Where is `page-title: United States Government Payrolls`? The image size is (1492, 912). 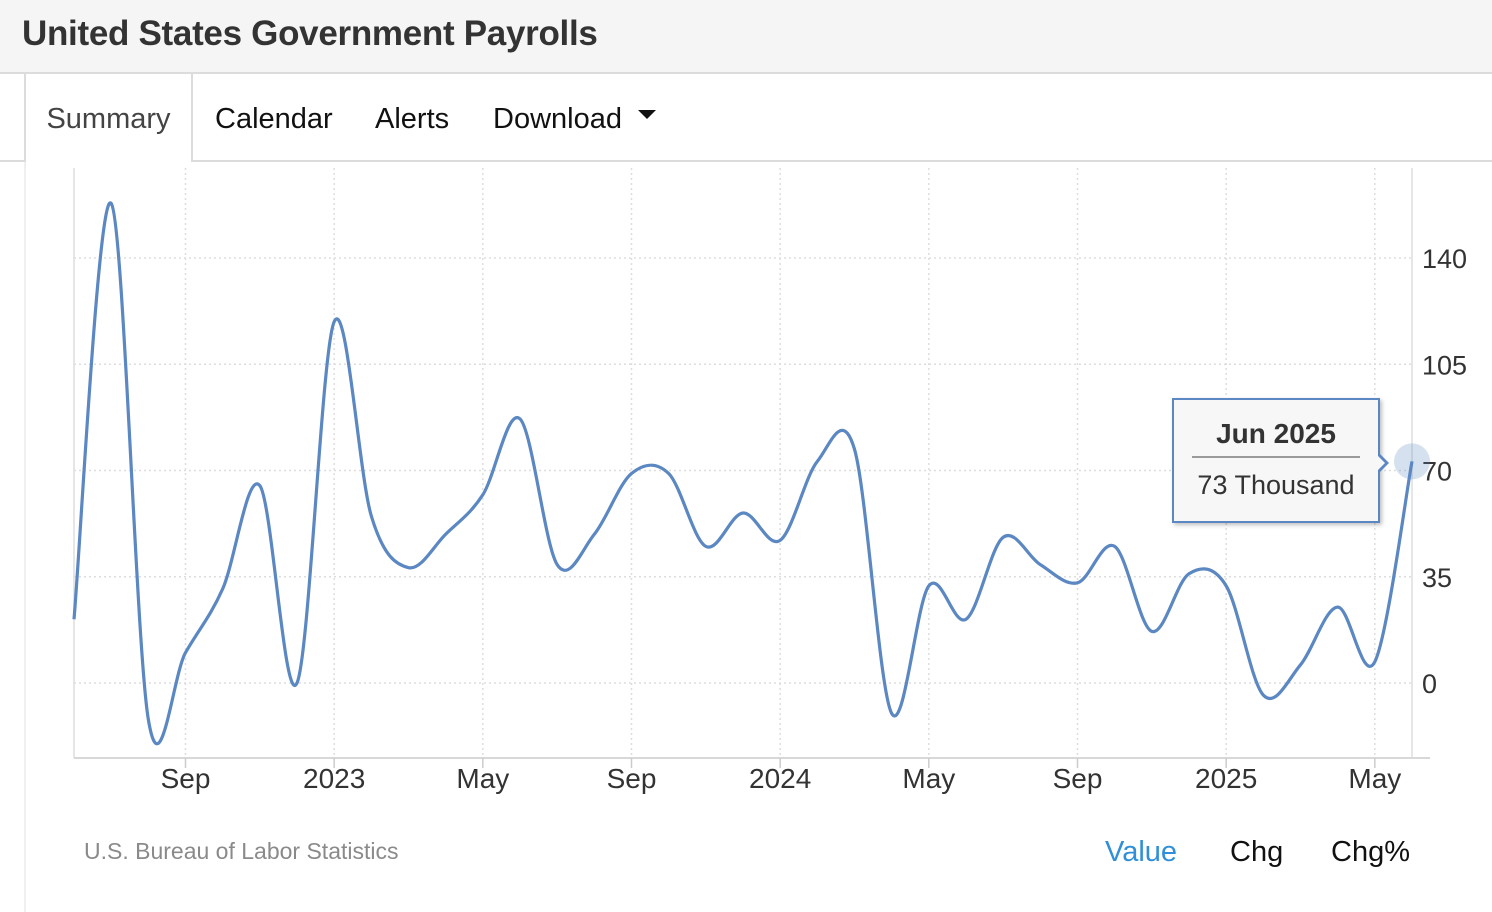 page-title: United States Government Payrolls is located at coordinates (310, 33).